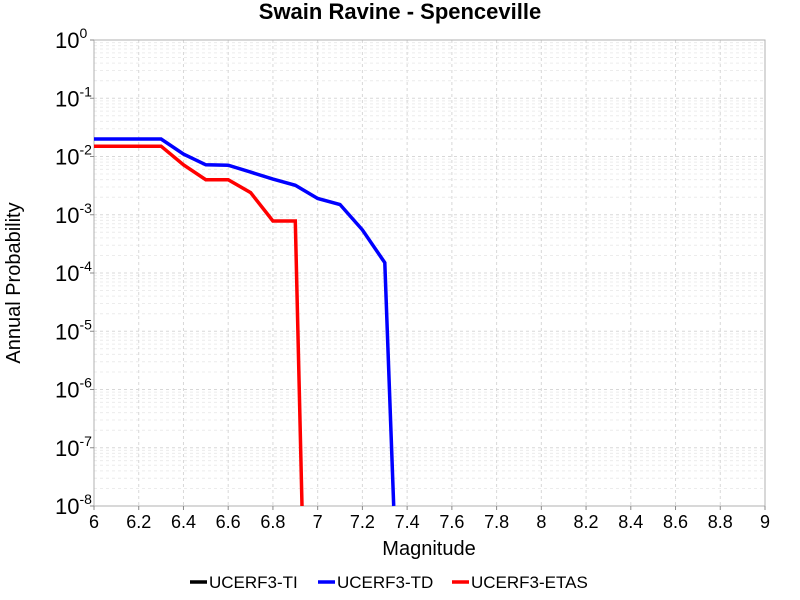 This screenshot has width=800, height=600. Describe the element at coordinates (183, 522) in the screenshot. I see `x-tick-label: 6.4` at that location.